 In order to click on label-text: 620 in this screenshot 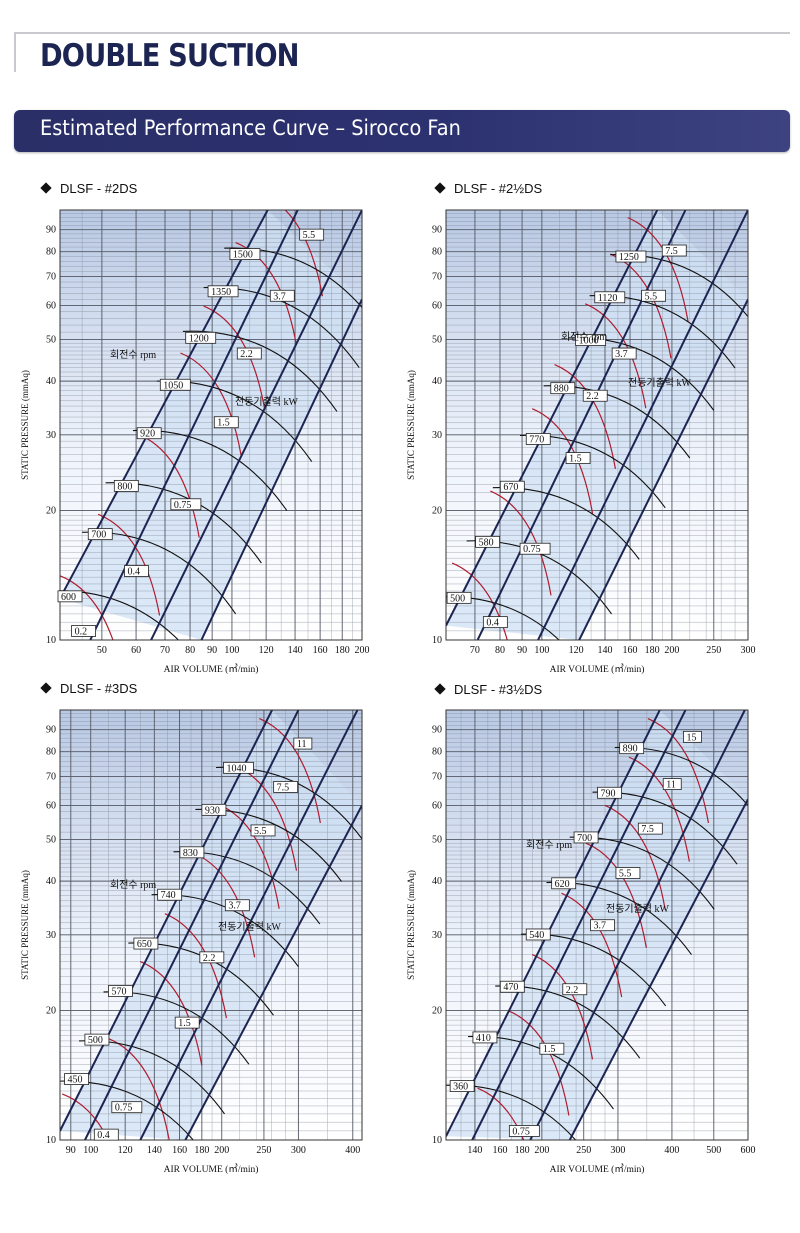, I will do `click(562, 884)`.